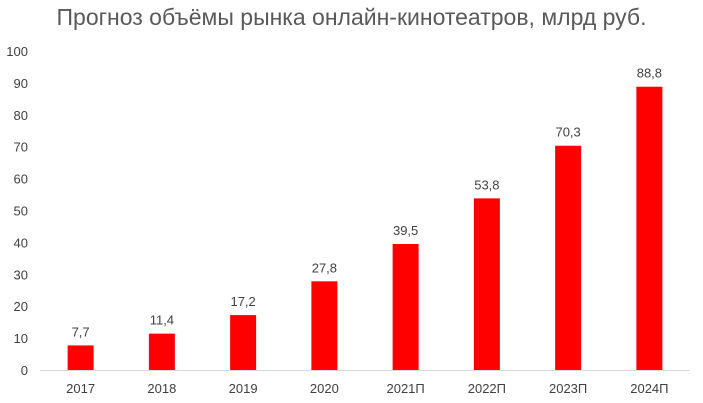 The width and height of the screenshot is (703, 403). What do you see at coordinates (649, 388) in the screenshot?
I see `x-tick-label: 2024П` at bounding box center [649, 388].